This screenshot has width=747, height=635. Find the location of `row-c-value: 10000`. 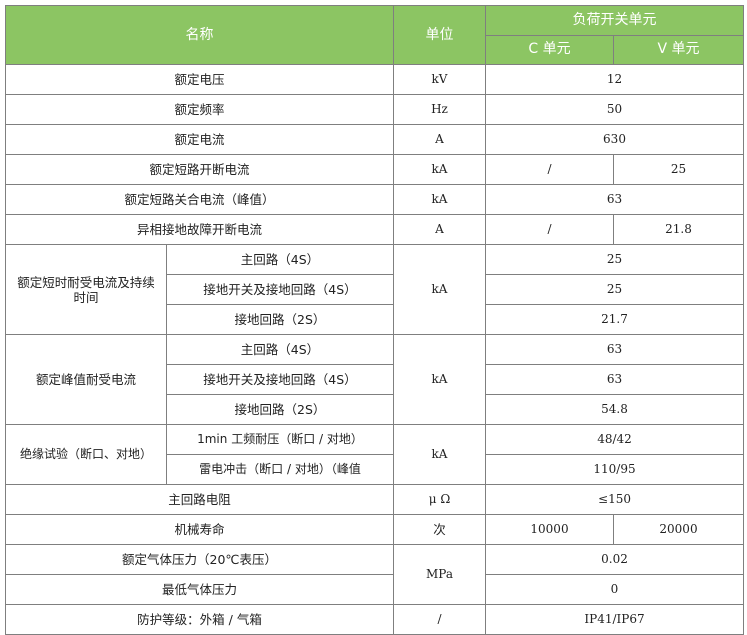

row-c-value: 10000 is located at coordinates (549, 529).